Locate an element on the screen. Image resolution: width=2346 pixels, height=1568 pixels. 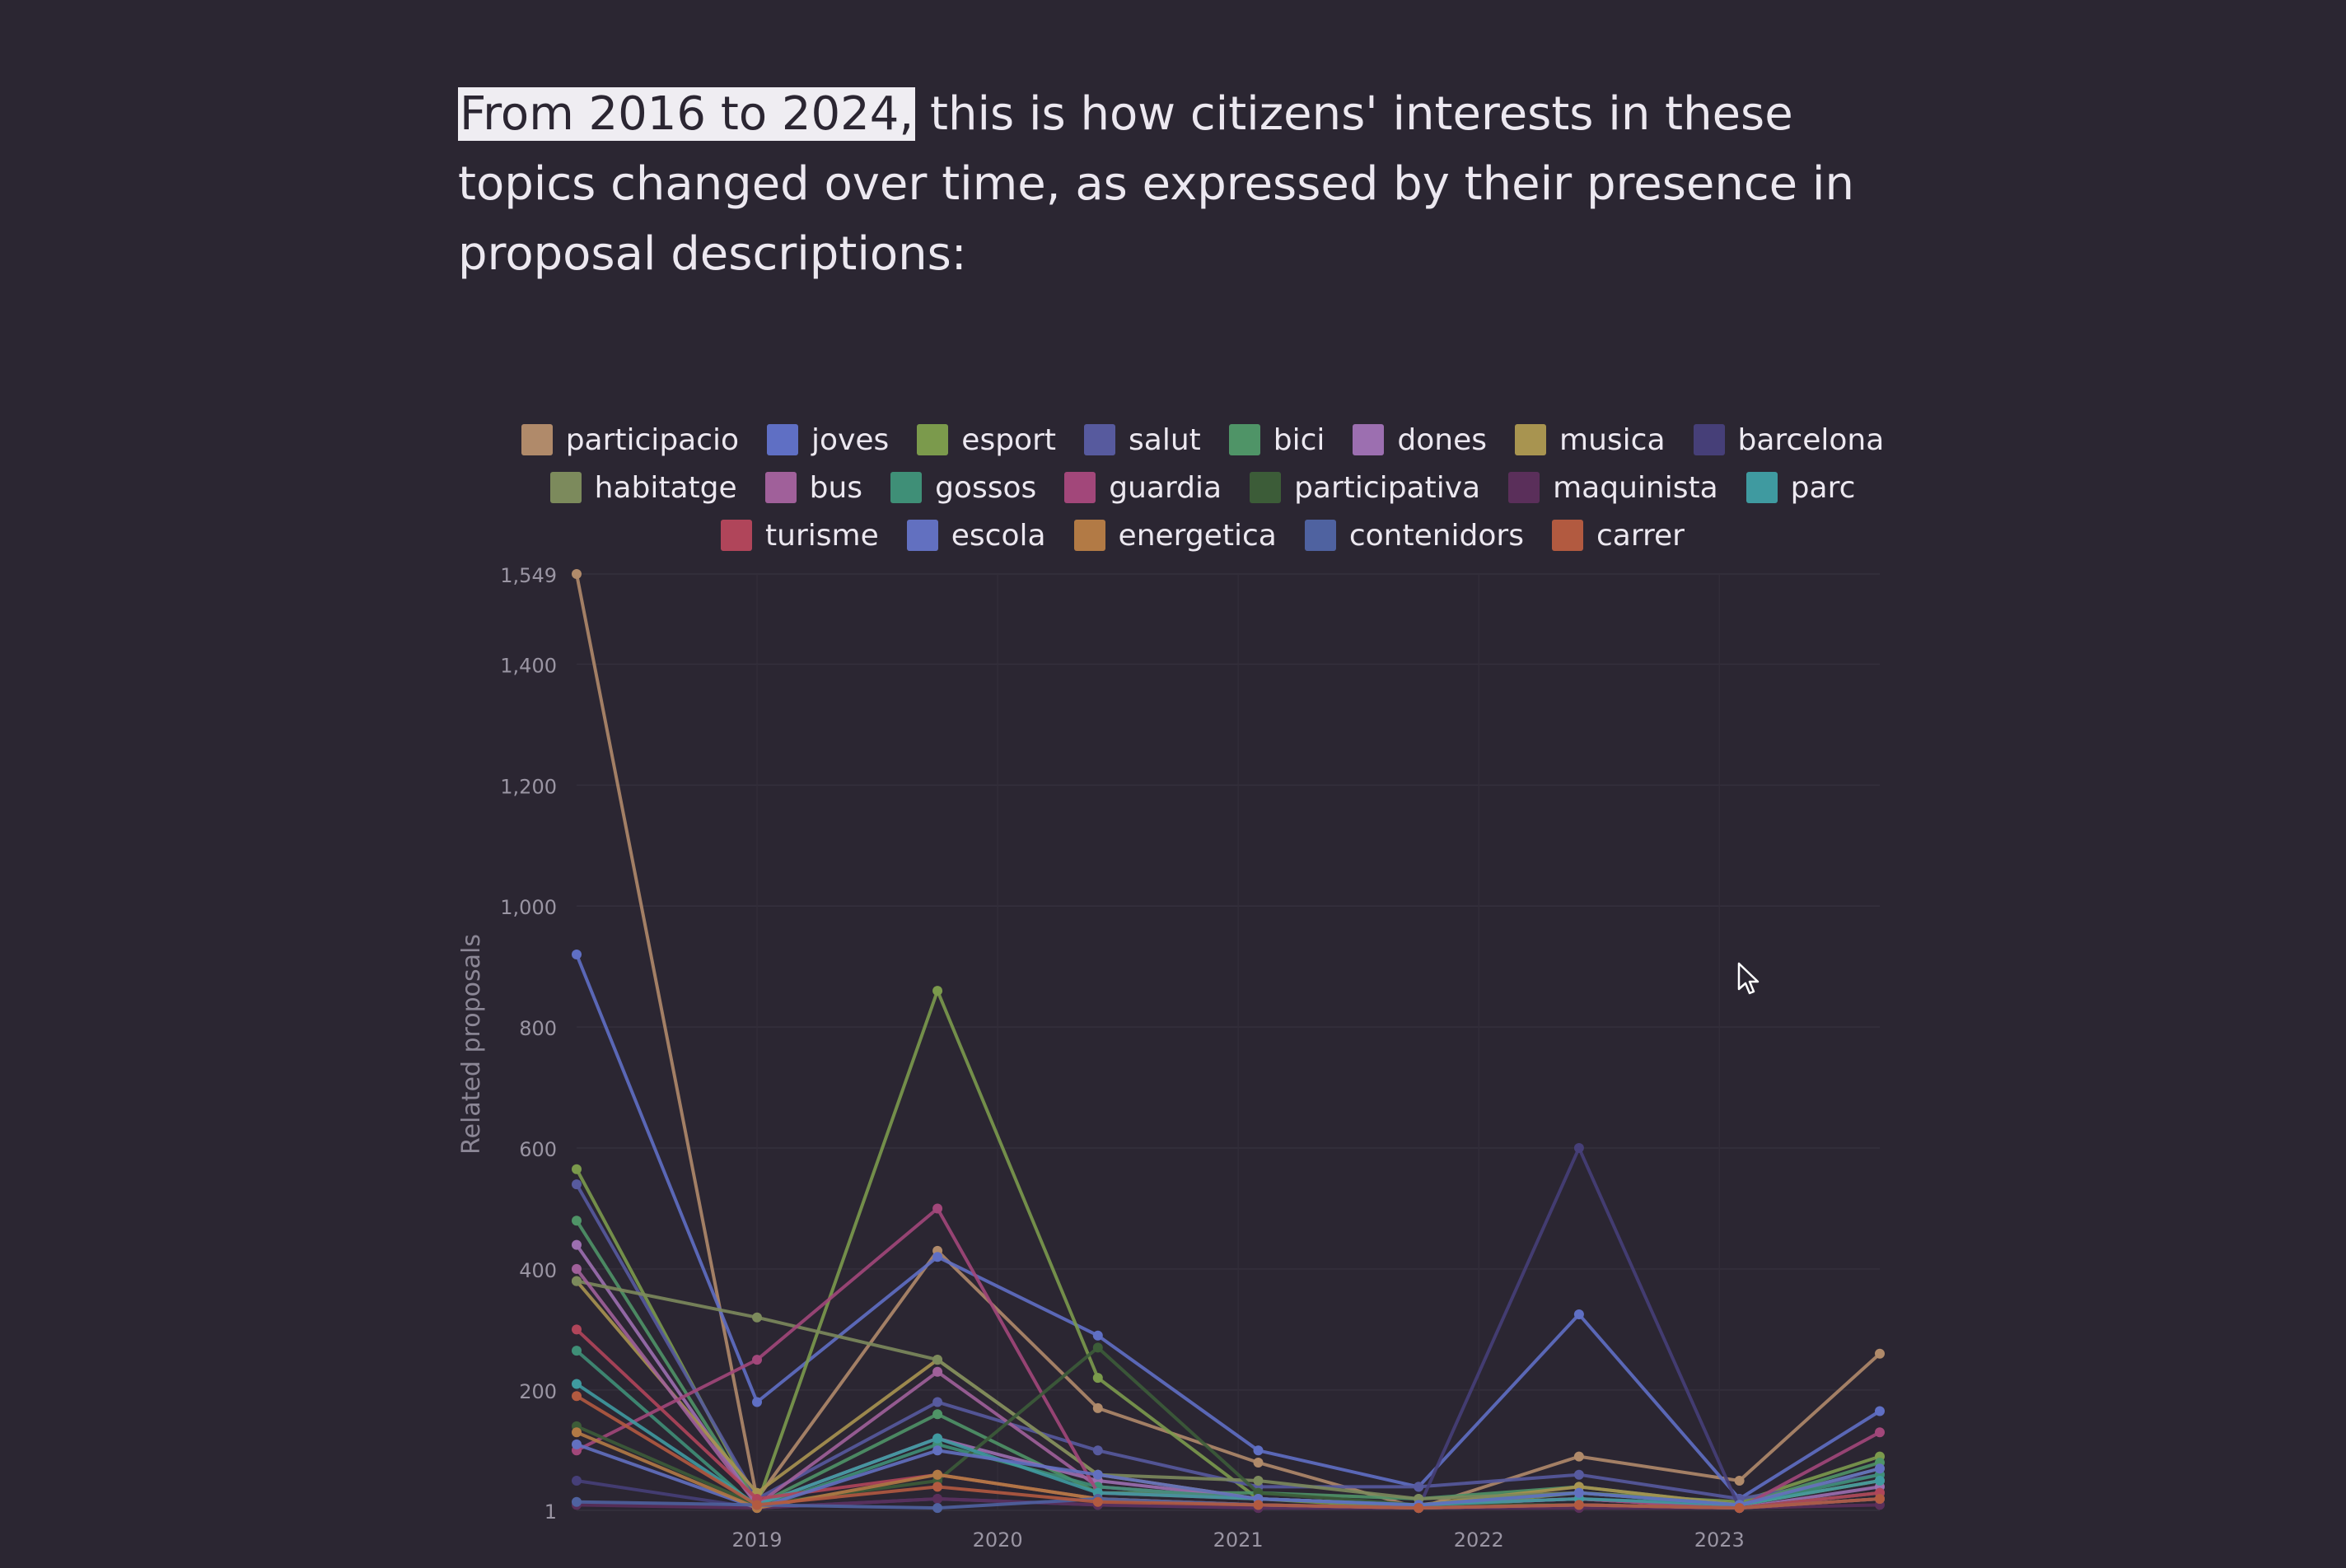
y-tick-label: 1 is located at coordinates (550, 1512).